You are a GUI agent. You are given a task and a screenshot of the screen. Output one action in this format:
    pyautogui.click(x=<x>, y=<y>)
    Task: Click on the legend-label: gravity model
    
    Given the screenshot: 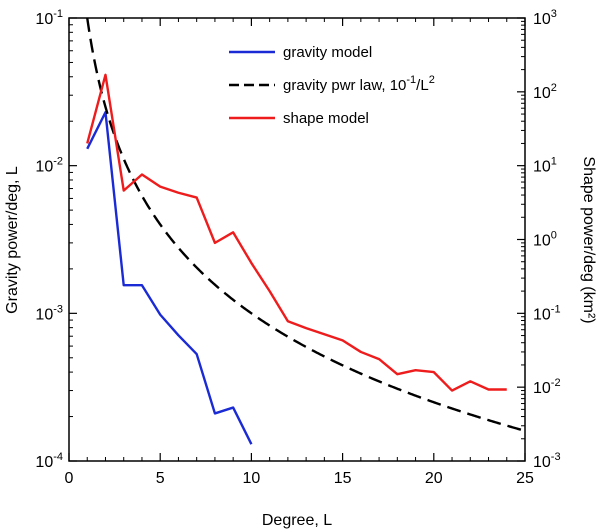 What is the action you would take?
    pyautogui.click(x=327, y=52)
    